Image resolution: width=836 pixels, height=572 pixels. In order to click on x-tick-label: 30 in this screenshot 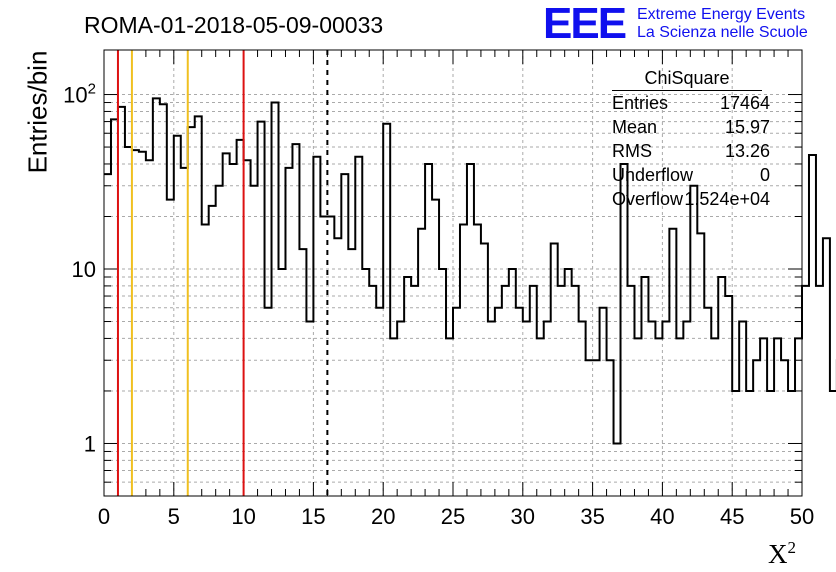, I will do `click(523, 516)`.